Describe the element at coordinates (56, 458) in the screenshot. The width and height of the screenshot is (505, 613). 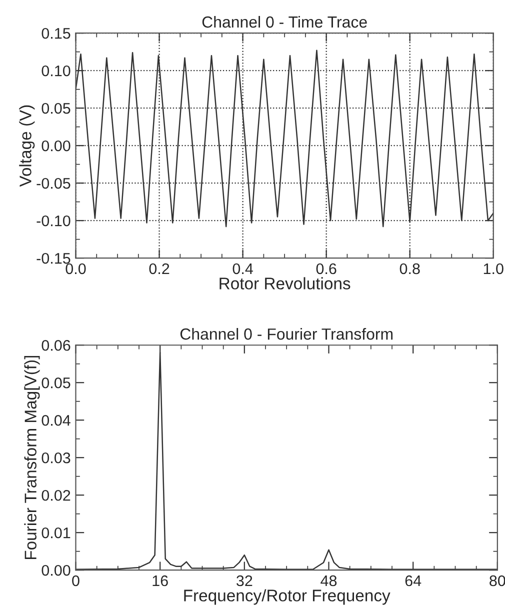
I see `y-tick-label: 0.03` at that location.